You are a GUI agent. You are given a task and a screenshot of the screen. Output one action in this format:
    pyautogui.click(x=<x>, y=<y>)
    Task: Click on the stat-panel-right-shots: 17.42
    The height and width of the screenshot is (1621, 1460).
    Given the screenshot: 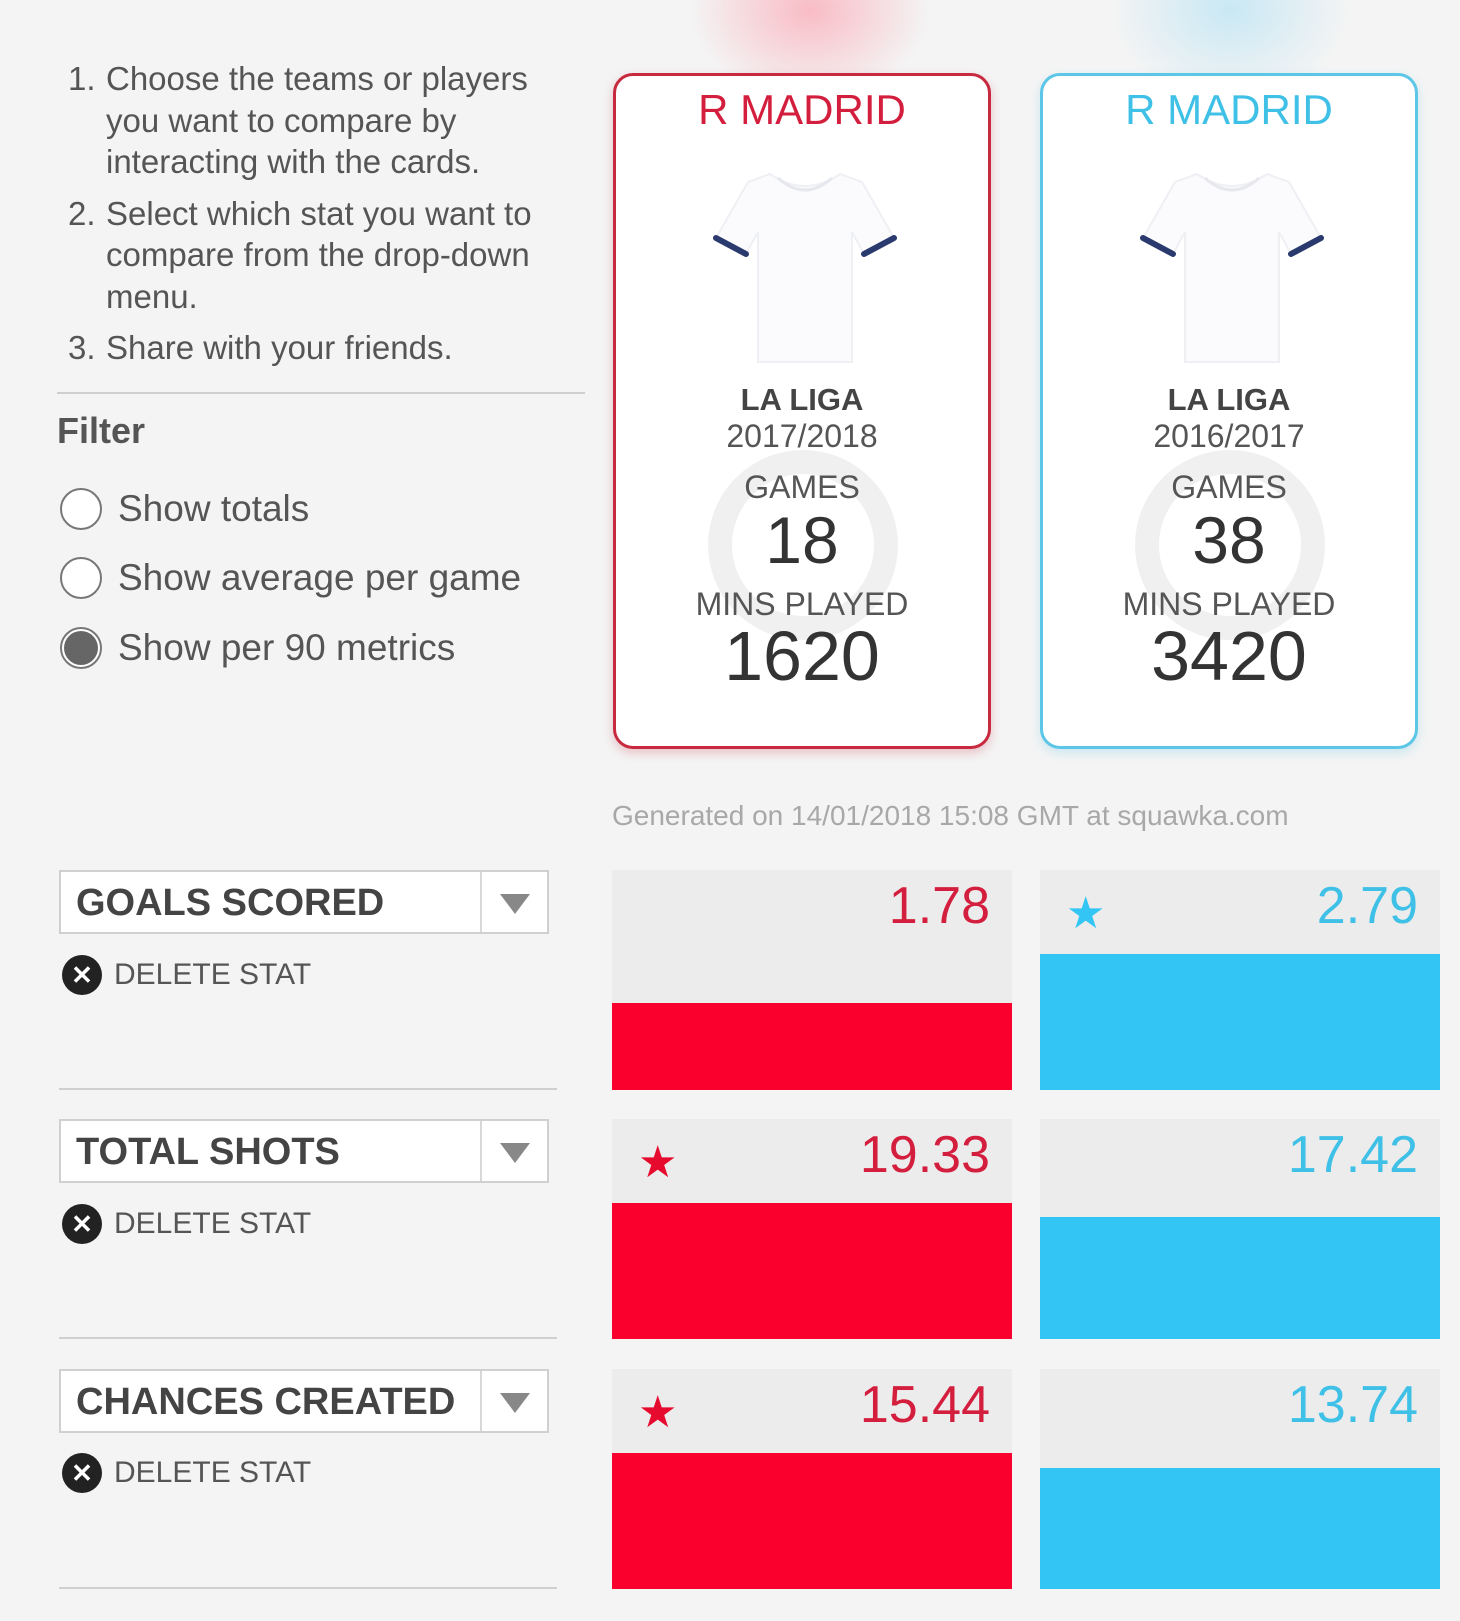 What is the action you would take?
    pyautogui.click(x=1240, y=1229)
    